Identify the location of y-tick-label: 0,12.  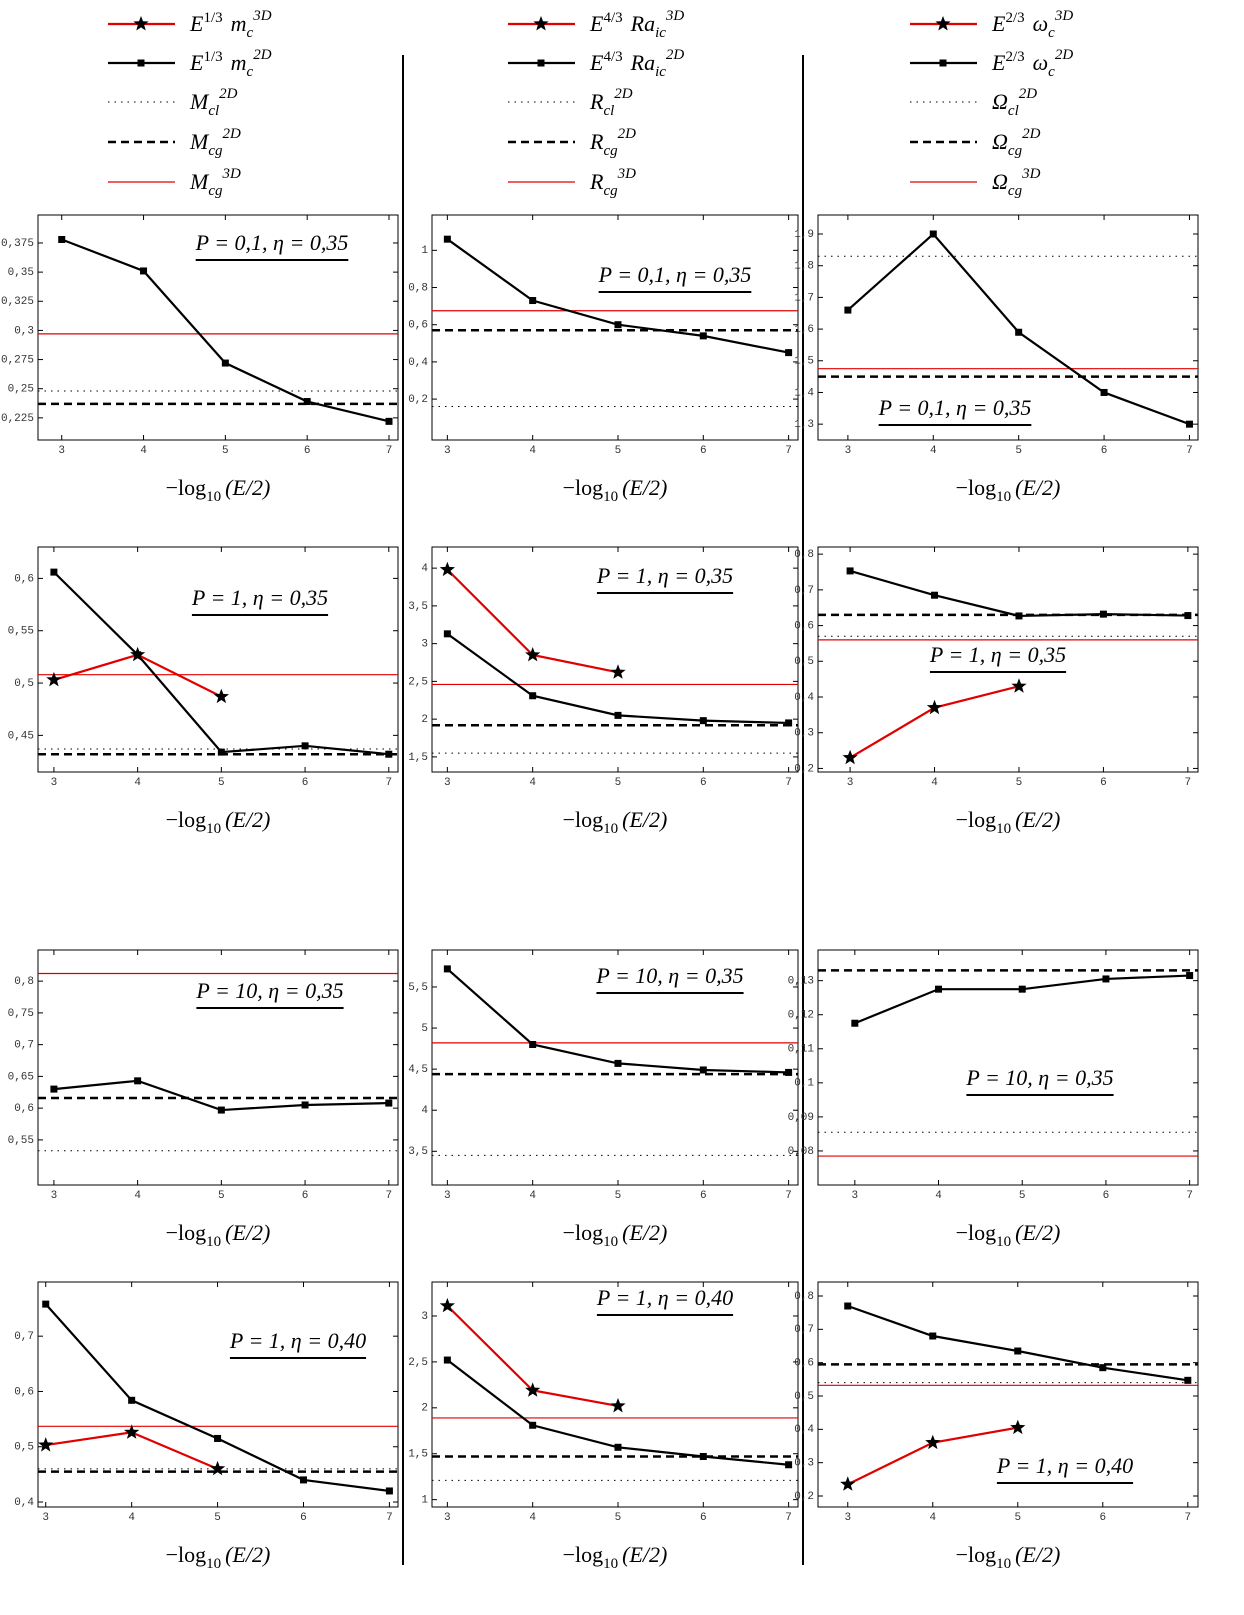
(801, 1016).